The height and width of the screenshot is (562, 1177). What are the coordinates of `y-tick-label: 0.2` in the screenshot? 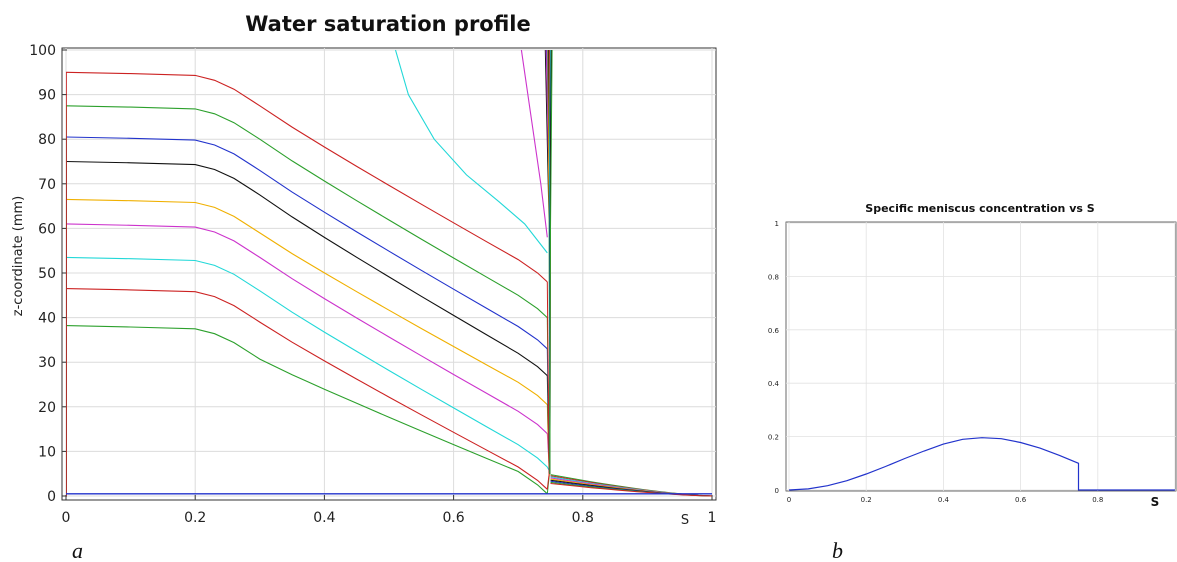 It's located at (773, 438).